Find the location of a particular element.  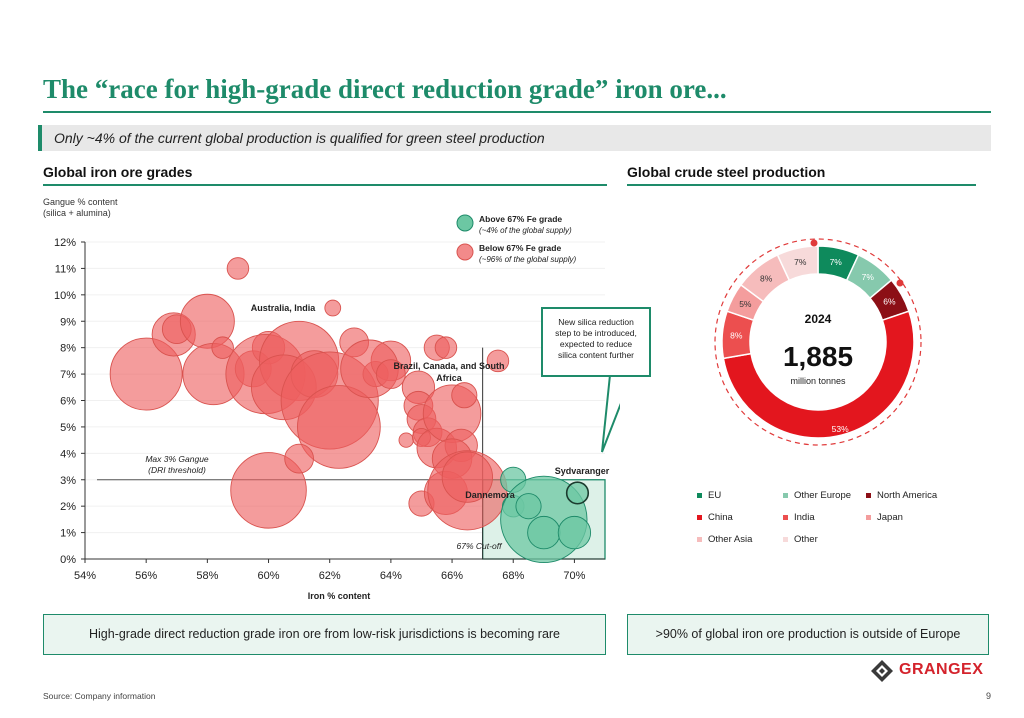

y-tick-label: 7% is located at coordinates (68, 375).